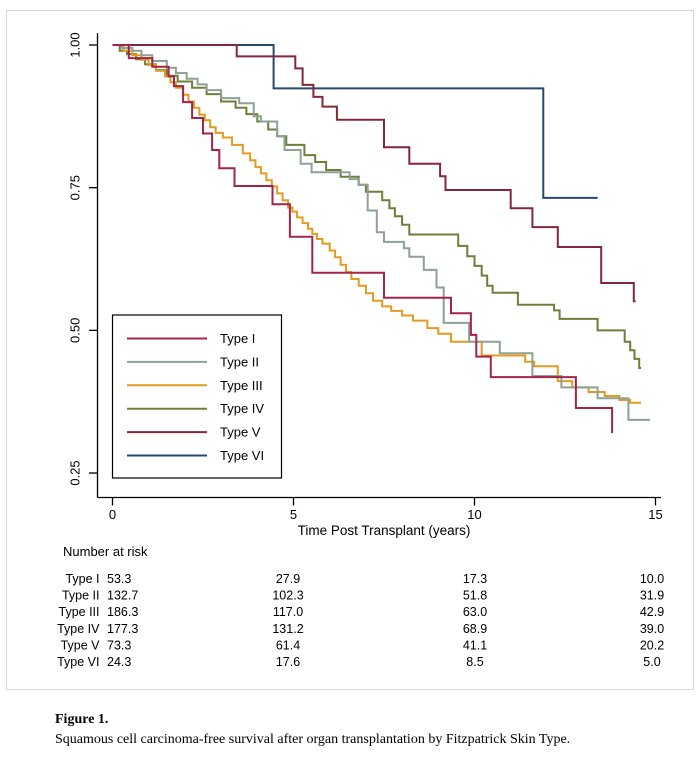 The height and width of the screenshot is (762, 700). What do you see at coordinates (119, 645) in the screenshot?
I see `risk-value: 73.3` at bounding box center [119, 645].